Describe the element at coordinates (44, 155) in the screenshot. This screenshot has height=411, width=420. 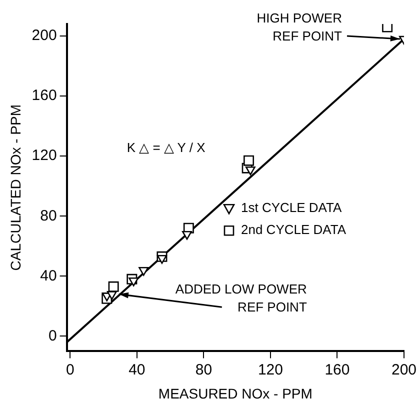
I see `y-tick-label: 120` at that location.